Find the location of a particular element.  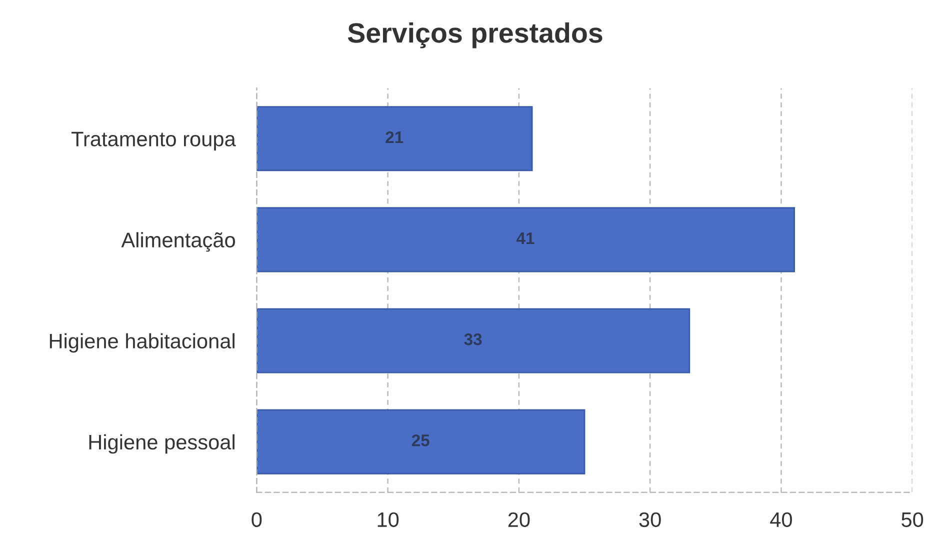

x-tick-label: 40 is located at coordinates (781, 520).